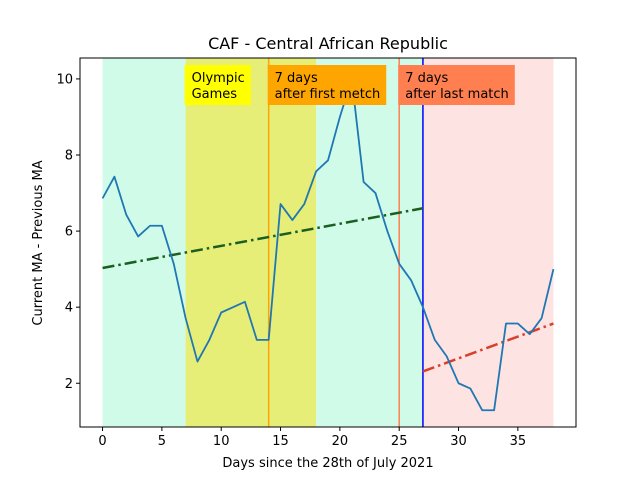 The height and width of the screenshot is (480, 640). What do you see at coordinates (328, 94) in the screenshot?
I see `annotation-1-line-1: after first metch` at bounding box center [328, 94].